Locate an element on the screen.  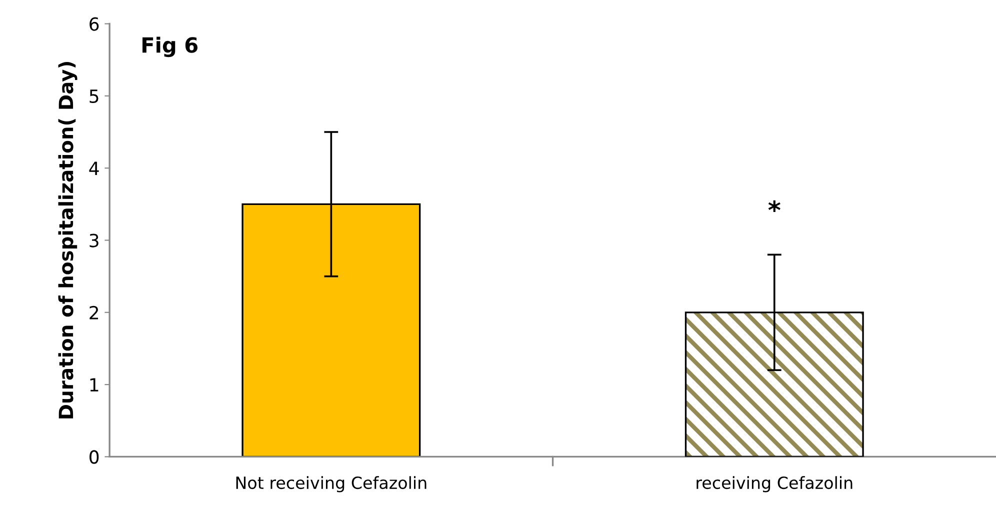
y-tick-label: 4 is located at coordinates (94, 168).